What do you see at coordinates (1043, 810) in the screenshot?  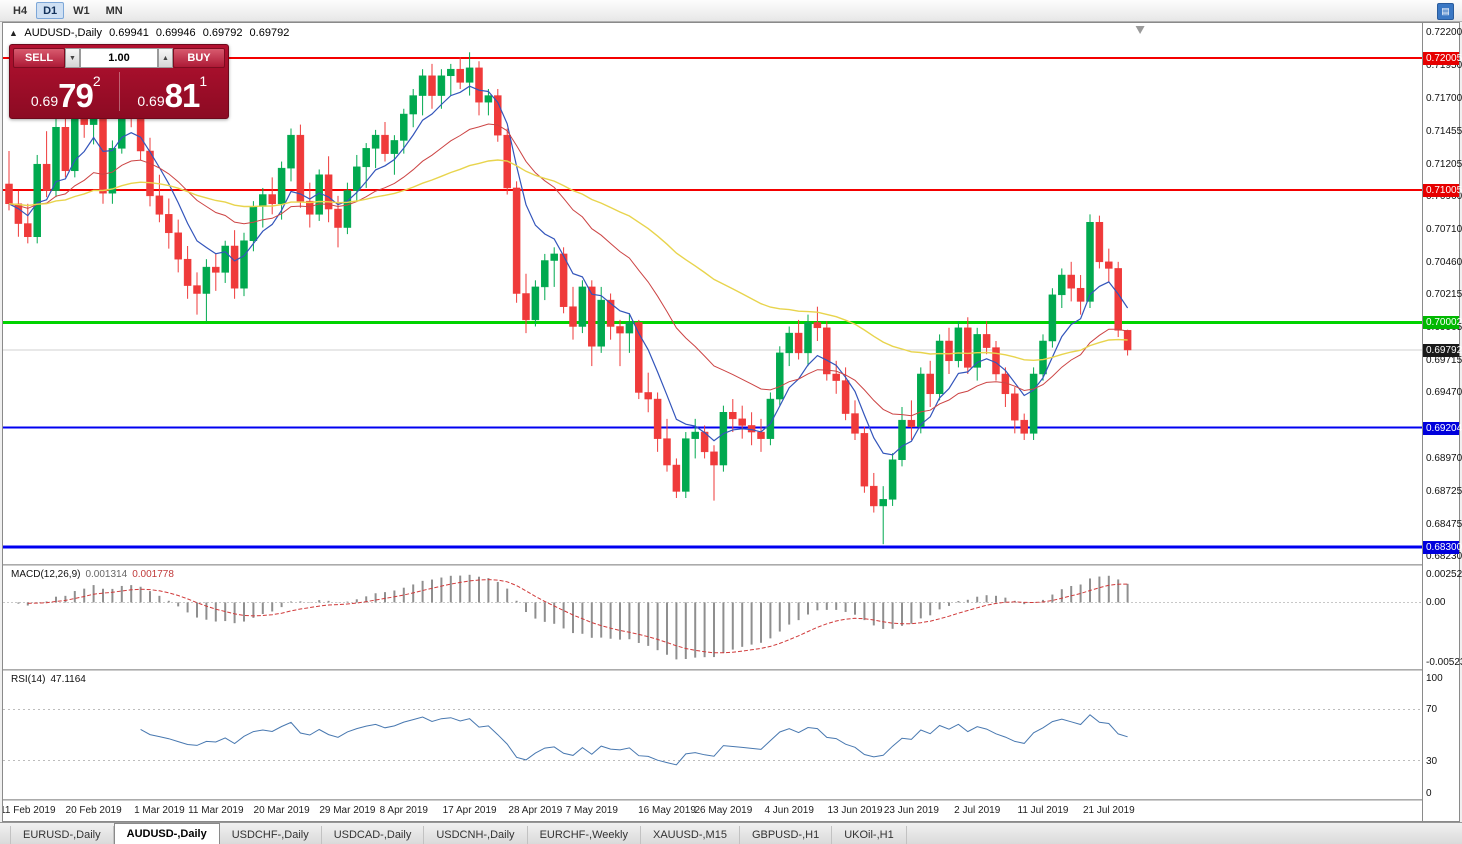 I see `date-label: 11 Jul 2019` at bounding box center [1043, 810].